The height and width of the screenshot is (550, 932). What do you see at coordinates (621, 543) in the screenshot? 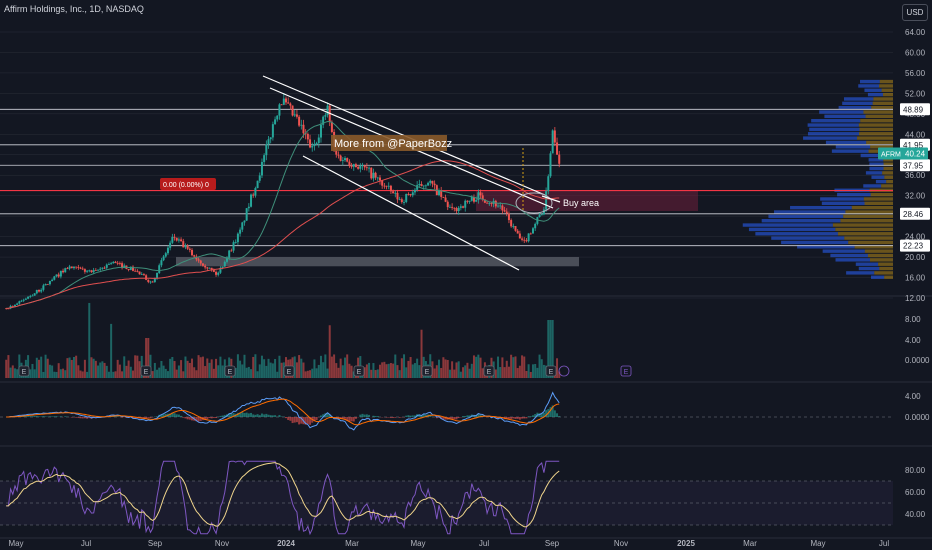
I see `time-tick-label: Nov` at bounding box center [621, 543].